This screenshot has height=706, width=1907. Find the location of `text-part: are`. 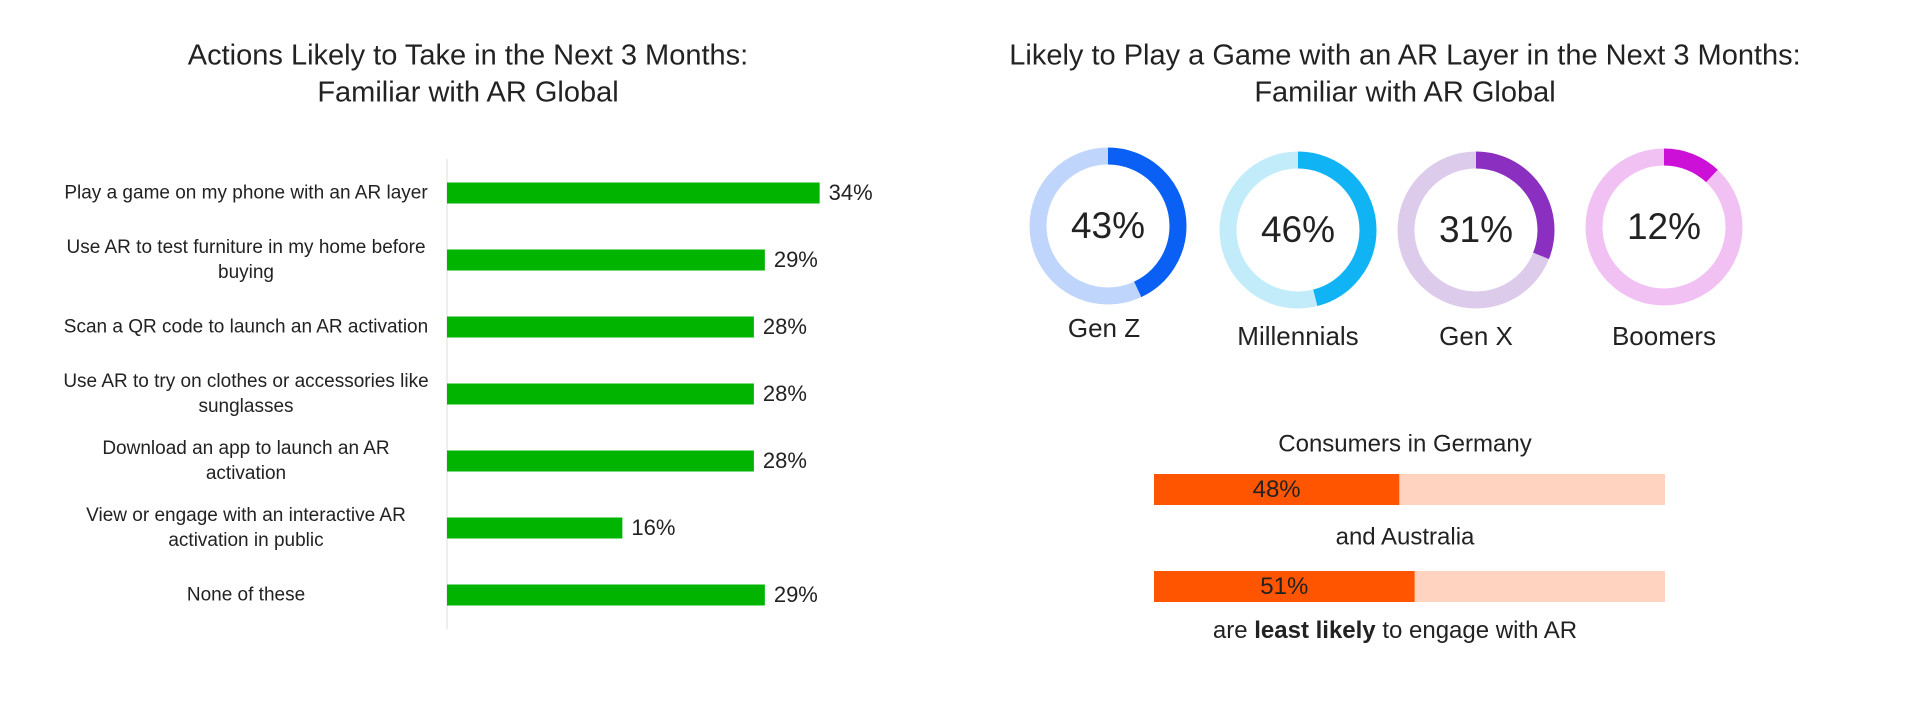

text-part: are is located at coordinates (1233, 630).